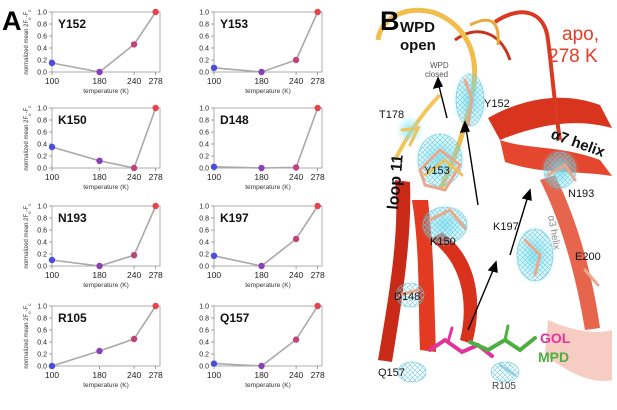 The width and height of the screenshot is (617, 410). I want to click on wpd-closed-label-1: WPD, so click(439, 65).